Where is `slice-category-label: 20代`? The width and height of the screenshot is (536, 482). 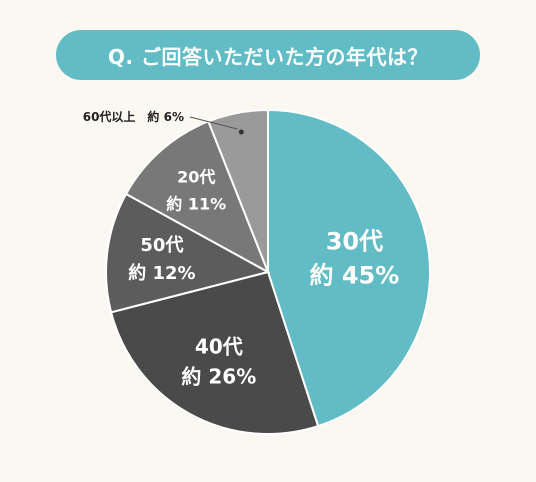 slice-category-label: 20代 is located at coordinates (196, 177).